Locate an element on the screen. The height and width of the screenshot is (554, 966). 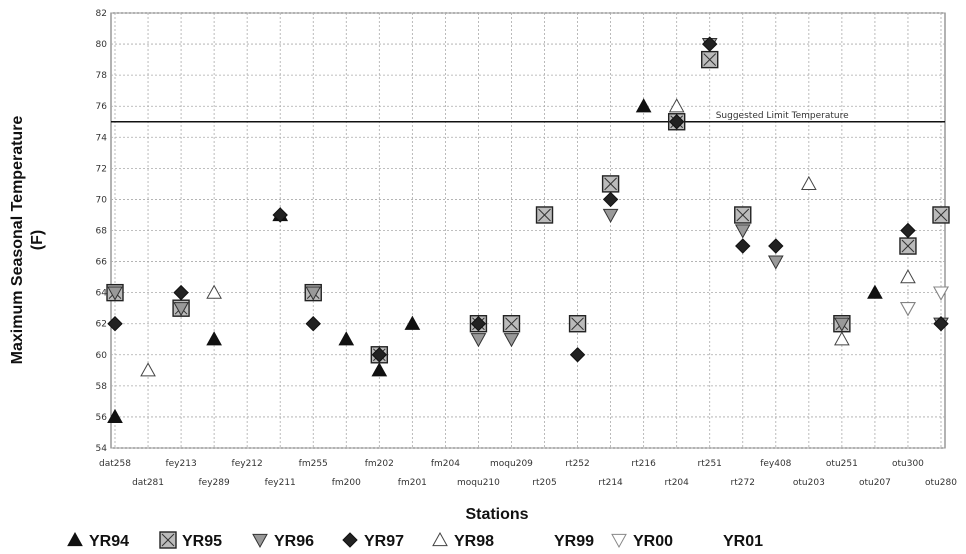
x-tick-label: otu251 is located at coordinates (842, 464).